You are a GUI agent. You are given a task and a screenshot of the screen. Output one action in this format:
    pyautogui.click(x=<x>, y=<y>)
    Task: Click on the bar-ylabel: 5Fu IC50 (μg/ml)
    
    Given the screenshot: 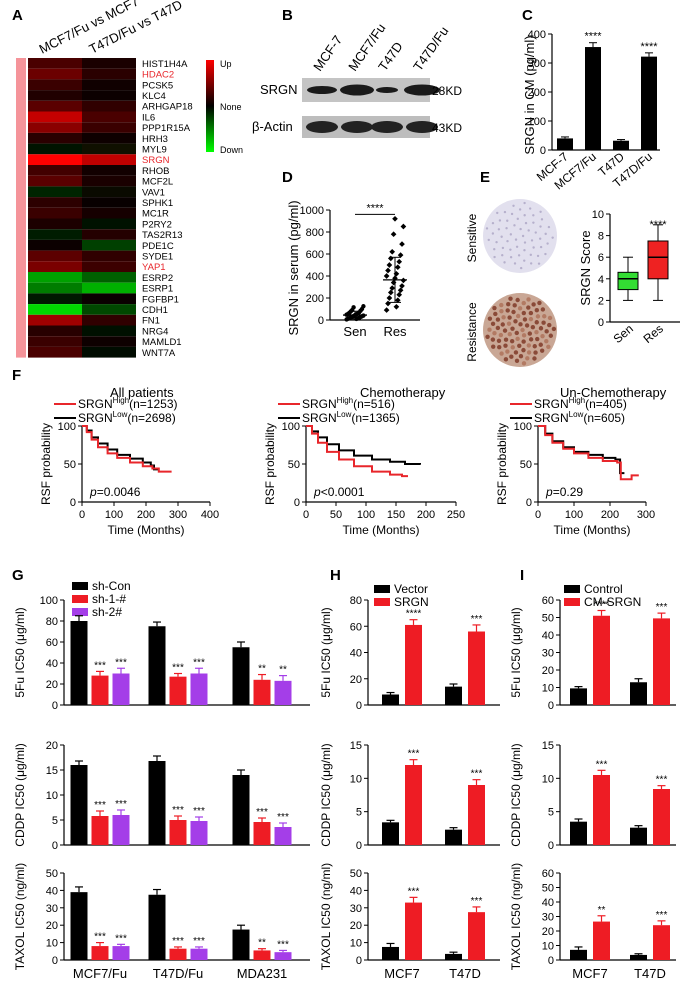 What is the action you would take?
    pyautogui.click(x=516, y=652)
    